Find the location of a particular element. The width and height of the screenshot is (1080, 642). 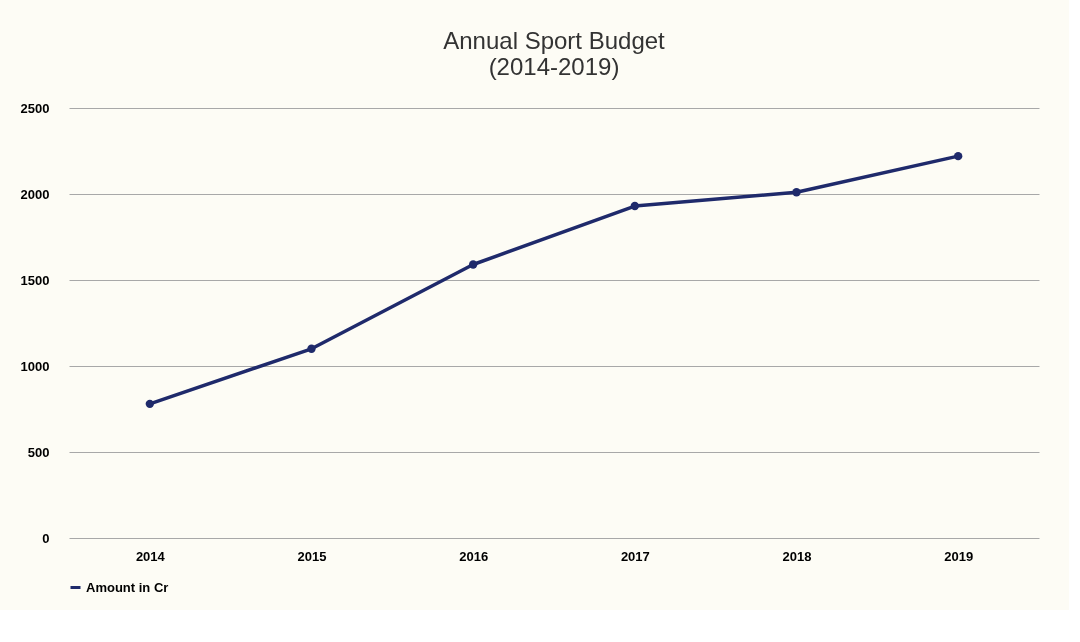

y-tick-label: 500 is located at coordinates (38, 452).